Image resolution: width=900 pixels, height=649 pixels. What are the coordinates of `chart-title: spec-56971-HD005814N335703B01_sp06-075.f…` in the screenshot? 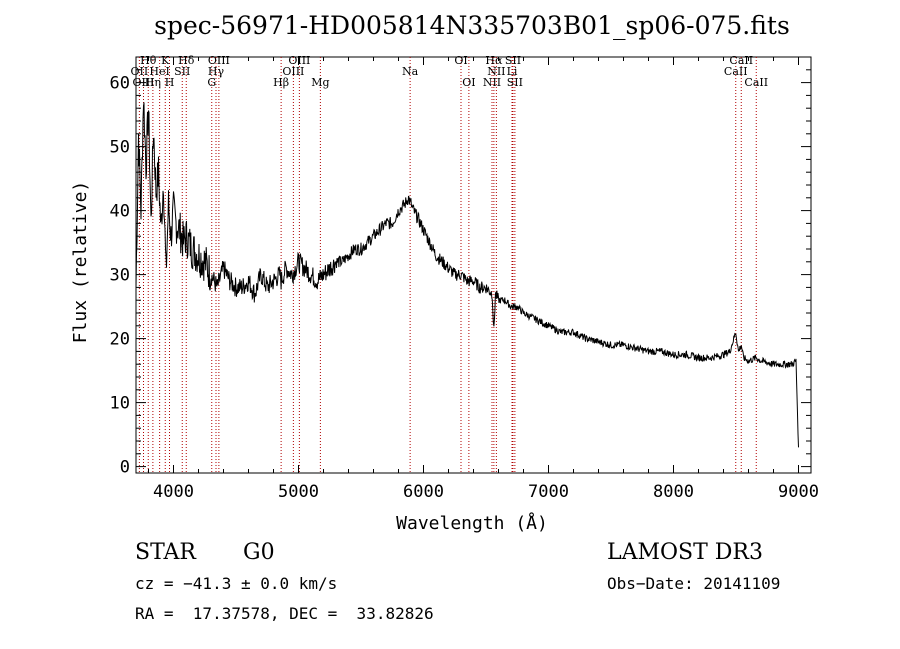 It's located at (472, 25).